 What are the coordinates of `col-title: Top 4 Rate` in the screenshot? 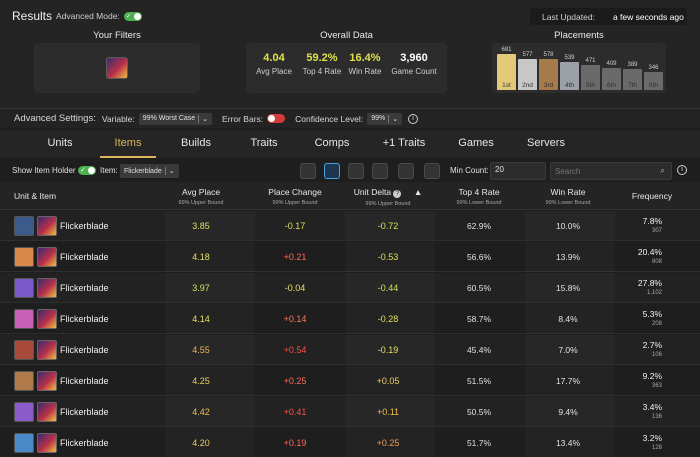 It's located at (479, 192).